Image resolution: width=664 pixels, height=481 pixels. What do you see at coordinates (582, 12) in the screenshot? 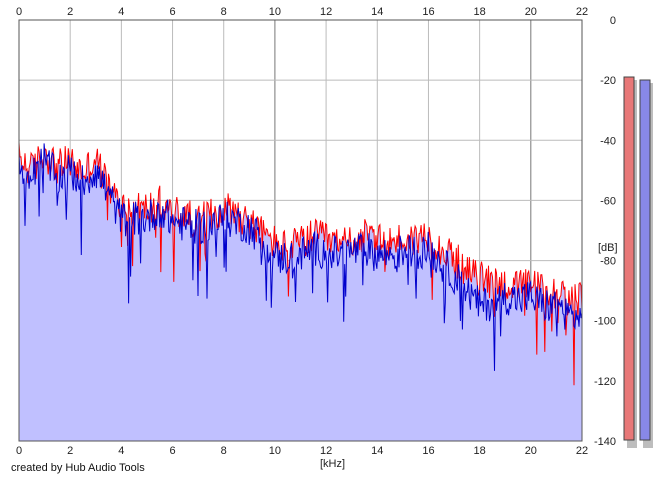
I see `x-tick-label-top: 22` at bounding box center [582, 12].